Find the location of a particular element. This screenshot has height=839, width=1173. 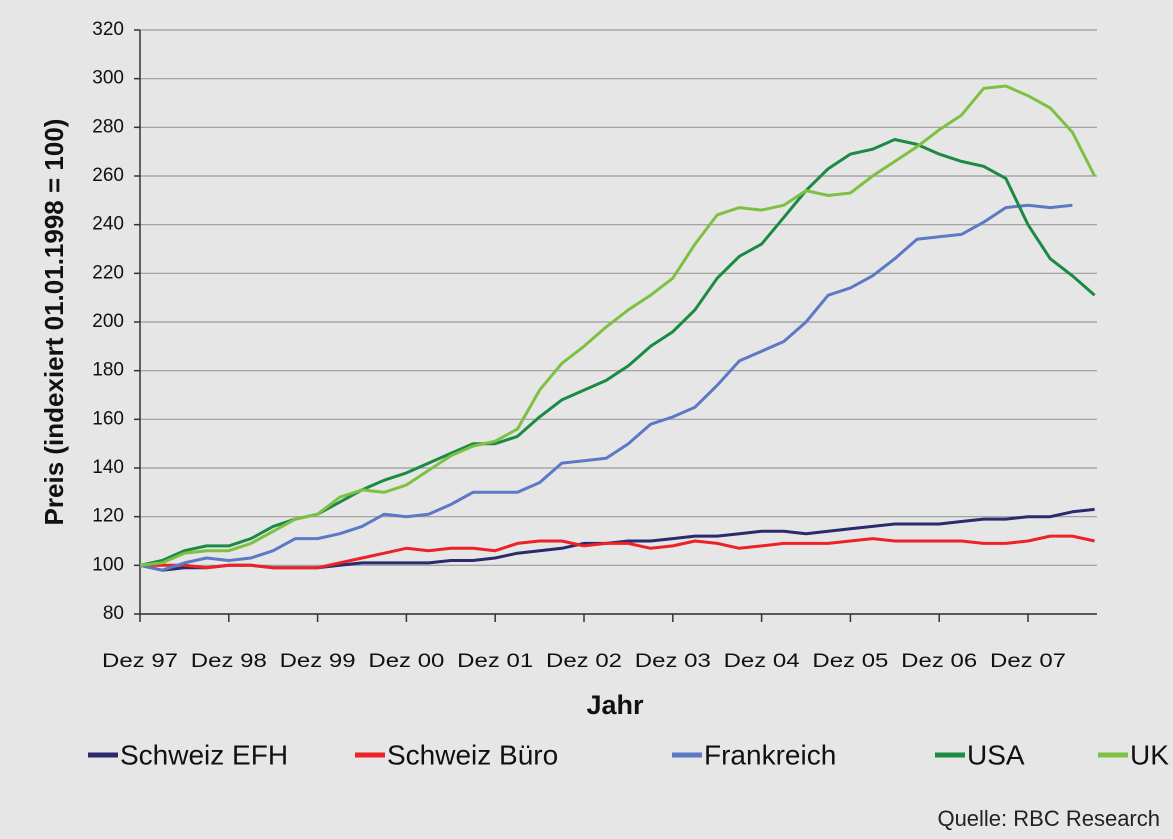

y-tick-label: 220 is located at coordinates (108, 272).